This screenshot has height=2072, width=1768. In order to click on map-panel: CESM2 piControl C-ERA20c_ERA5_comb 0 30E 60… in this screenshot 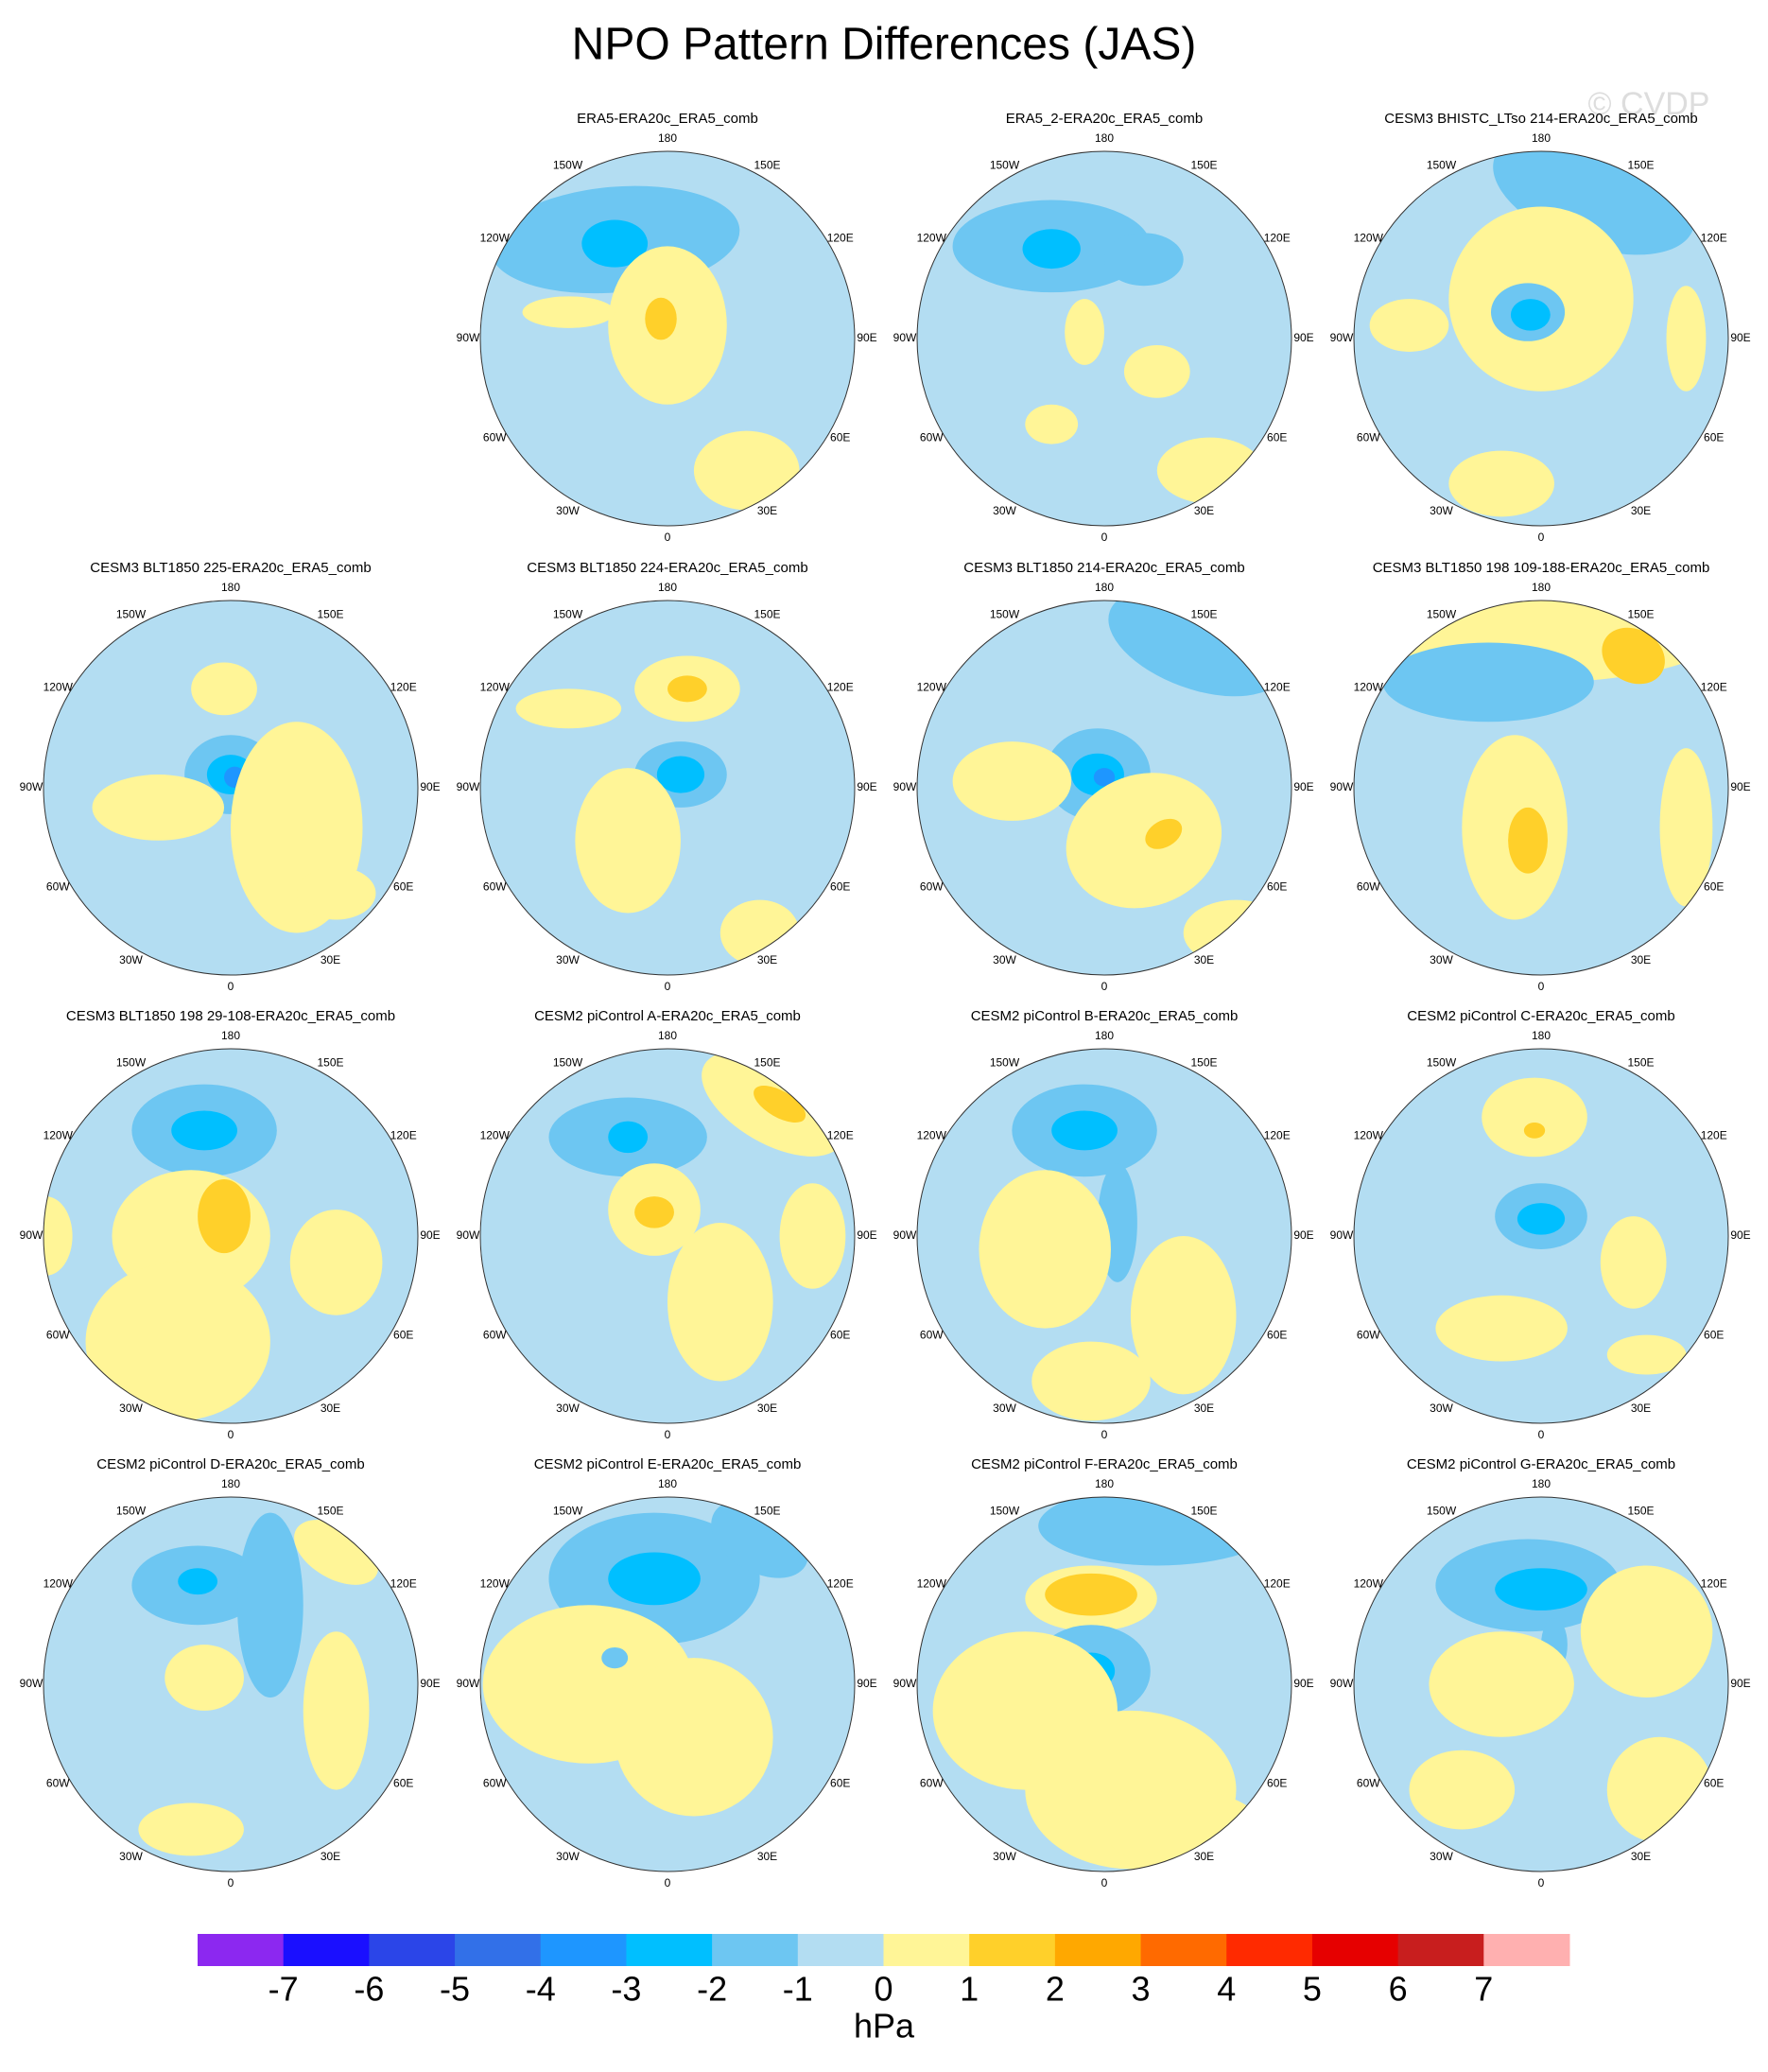, I will do `click(1540, 1224)`.